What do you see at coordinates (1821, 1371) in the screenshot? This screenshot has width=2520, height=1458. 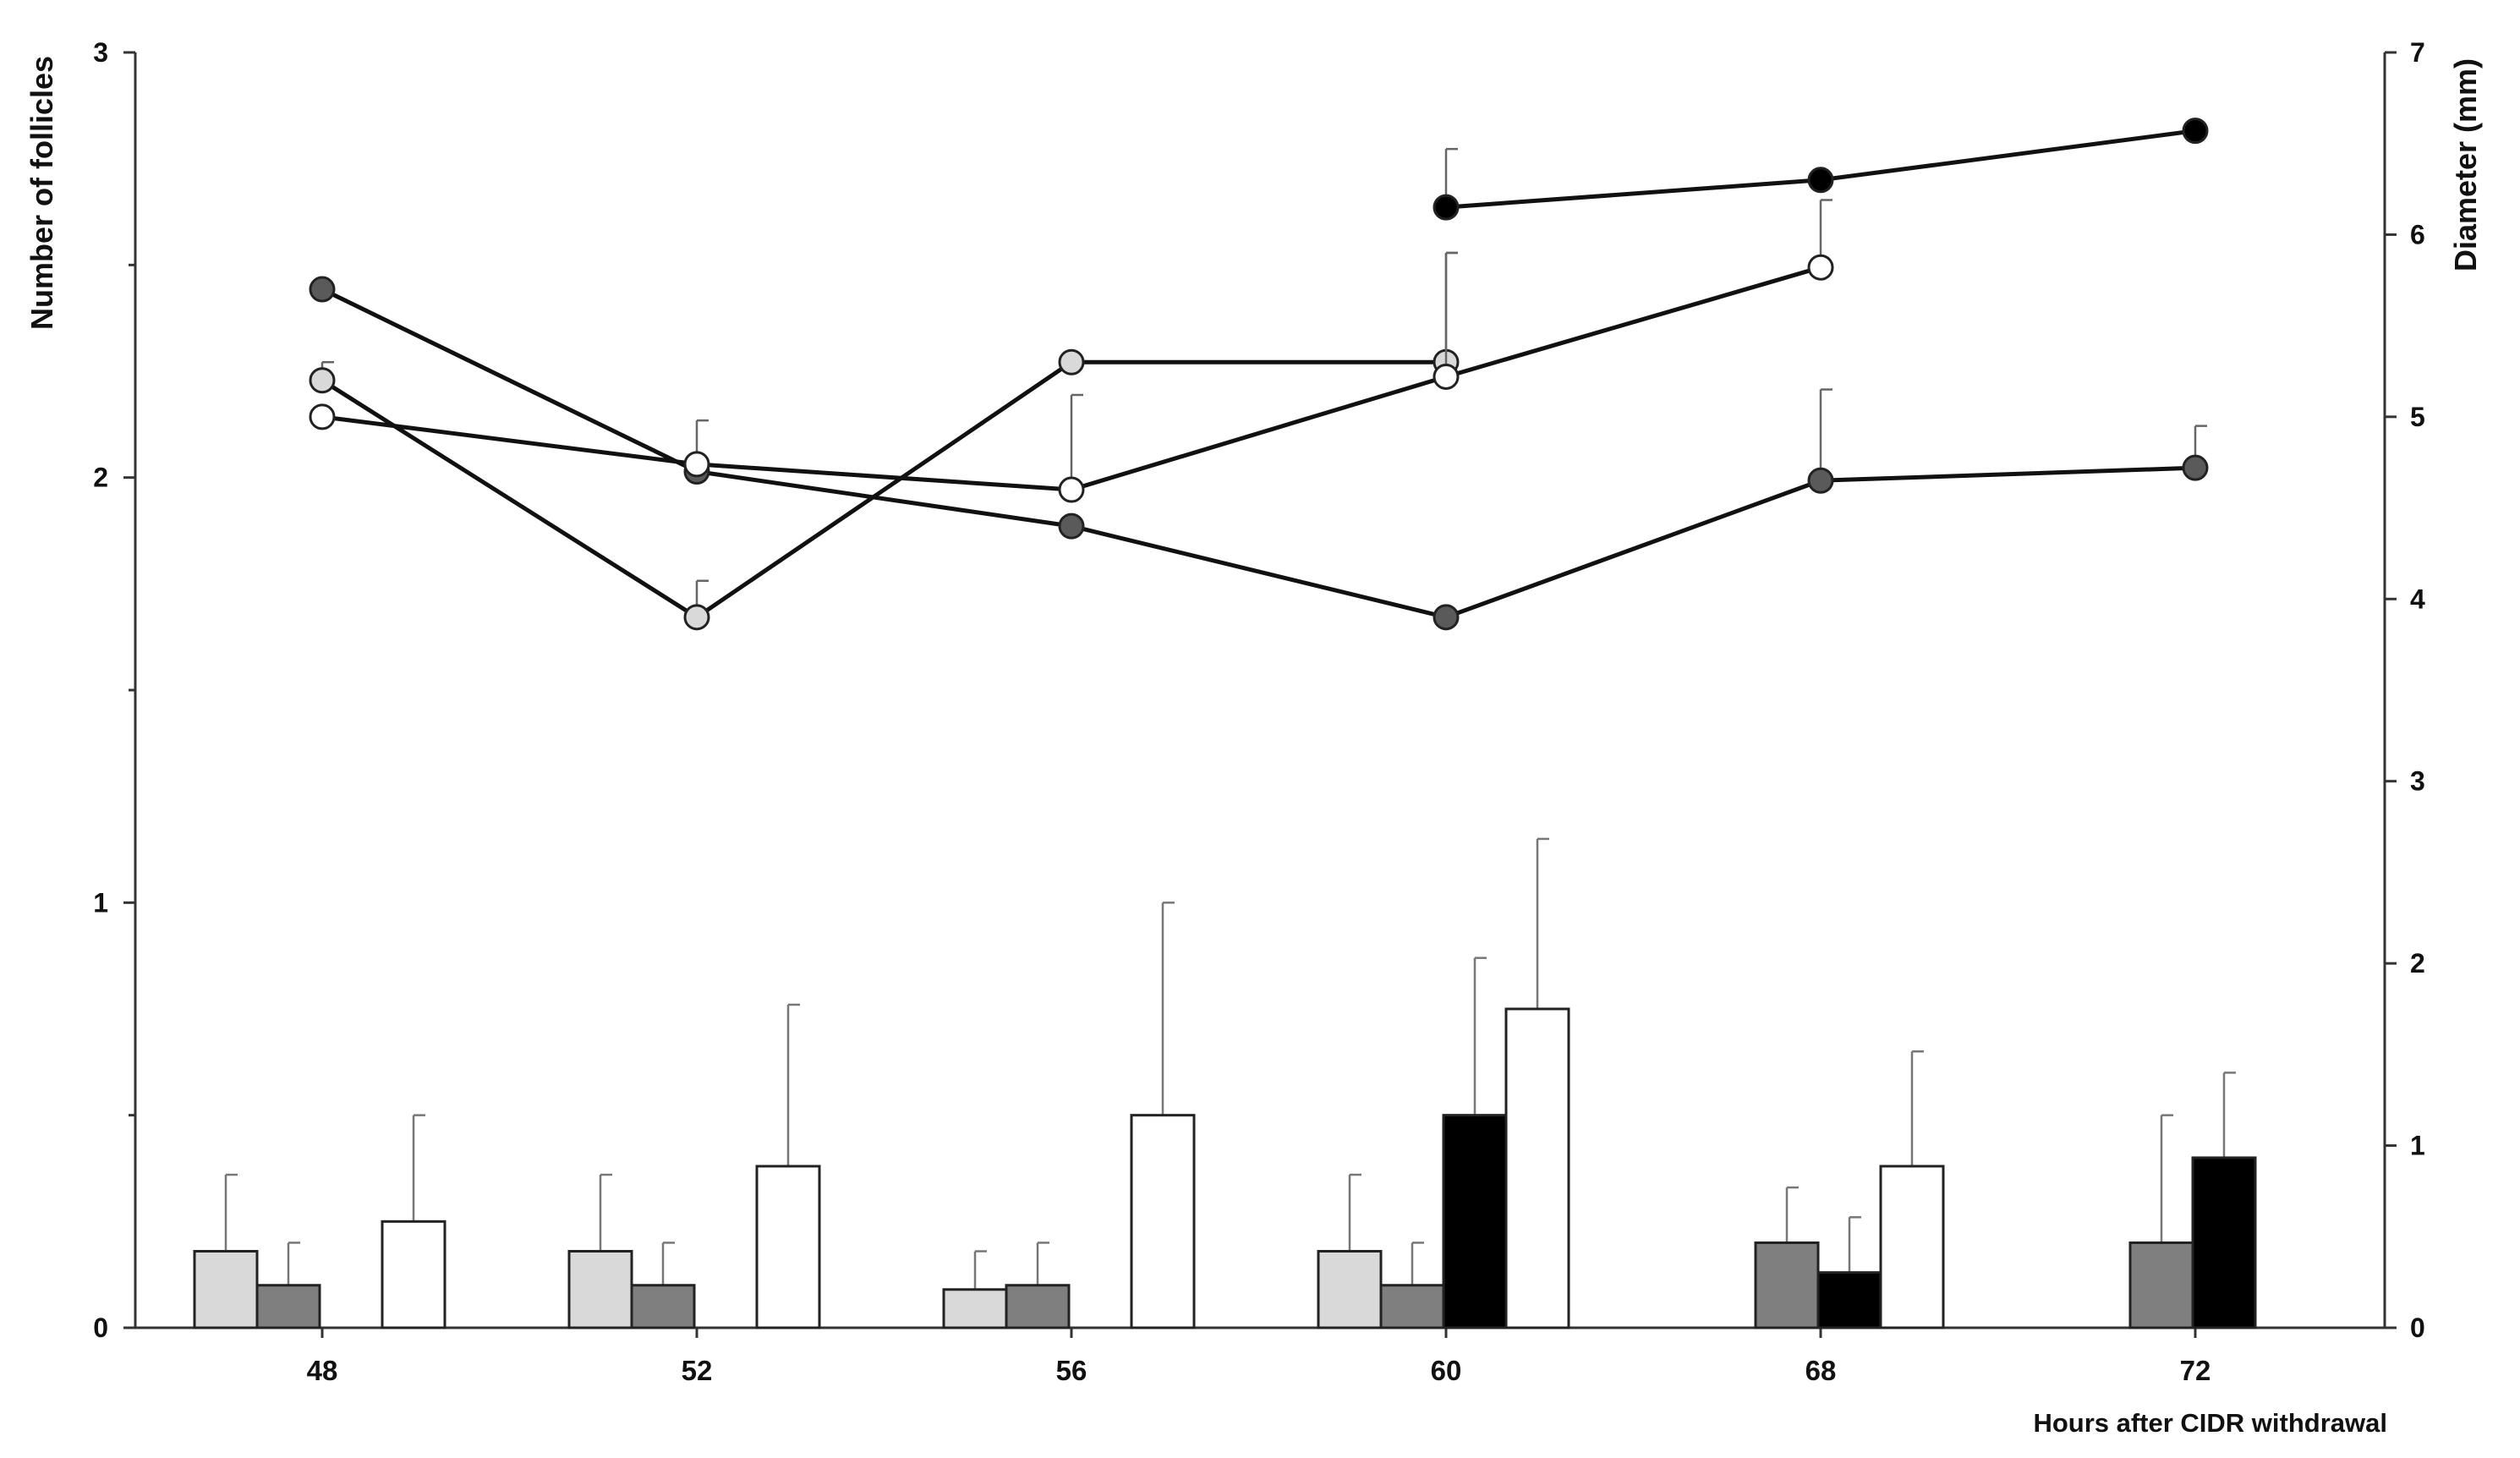 I see `x-tick-label: 68` at bounding box center [1821, 1371].